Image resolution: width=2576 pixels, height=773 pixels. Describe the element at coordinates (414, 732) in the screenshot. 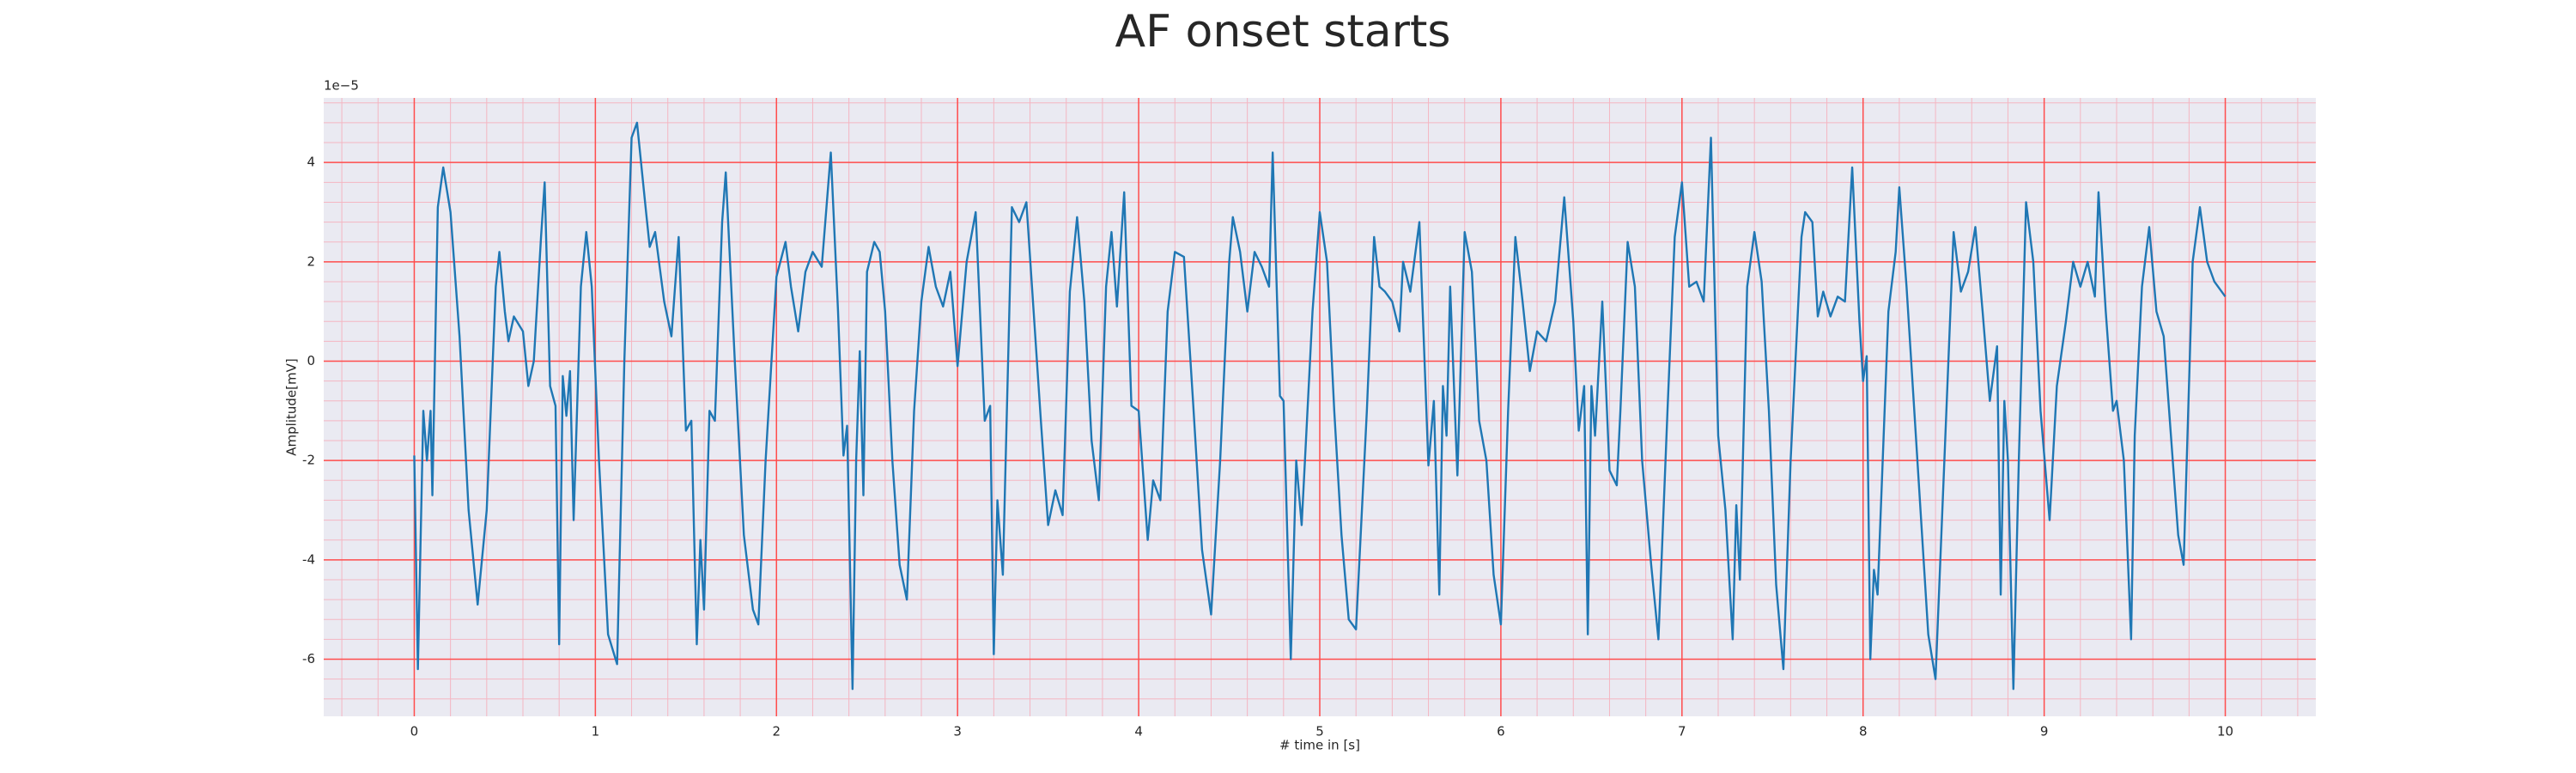

I see `x-tick-label: 0` at that location.